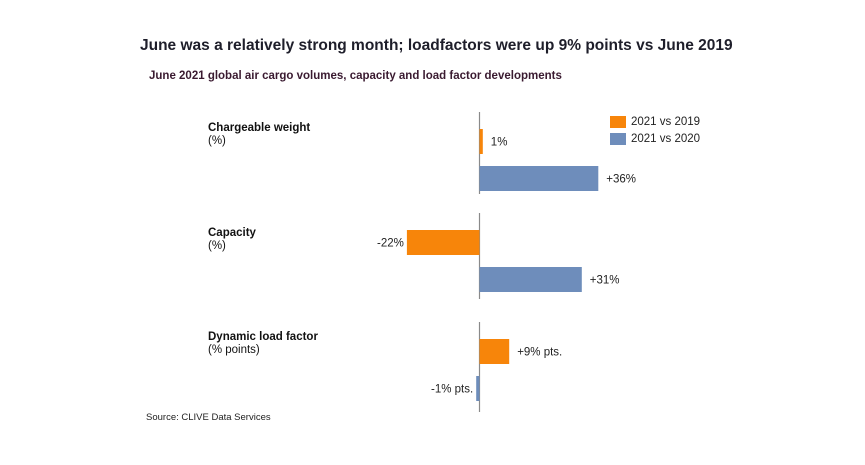 The image size is (865, 465). Describe the element at coordinates (234, 350) in the screenshot. I see `category-unit: (% points)` at that location.